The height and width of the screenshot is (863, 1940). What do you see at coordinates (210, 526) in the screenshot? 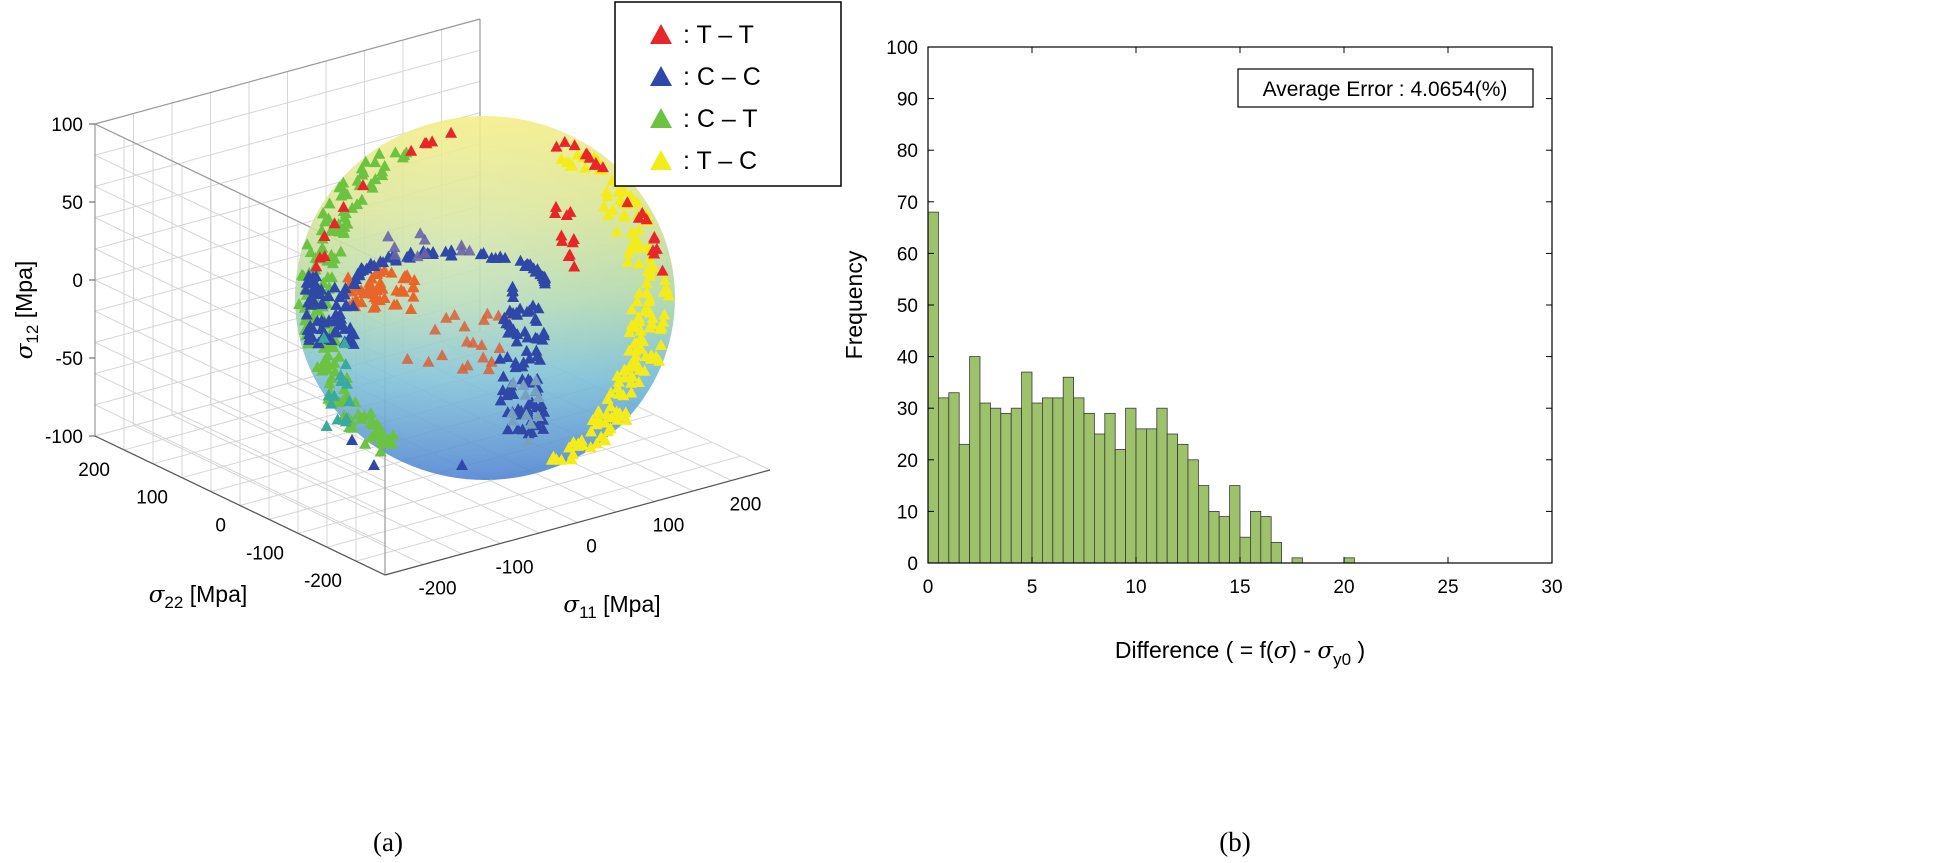
I see `y-axis-ticks: 200 100 0 -100 -200` at bounding box center [210, 526].